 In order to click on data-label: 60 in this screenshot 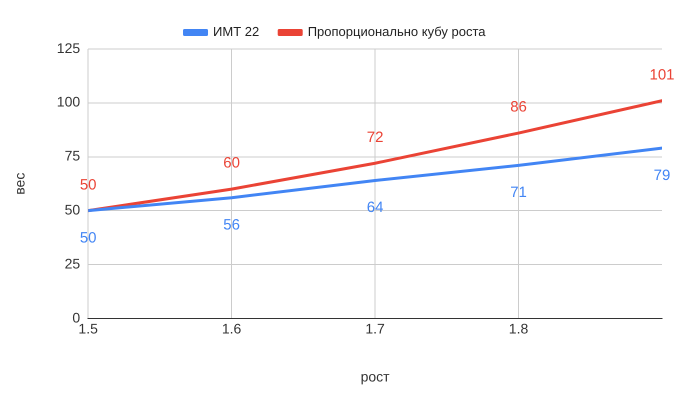, I will do `click(231, 163)`.